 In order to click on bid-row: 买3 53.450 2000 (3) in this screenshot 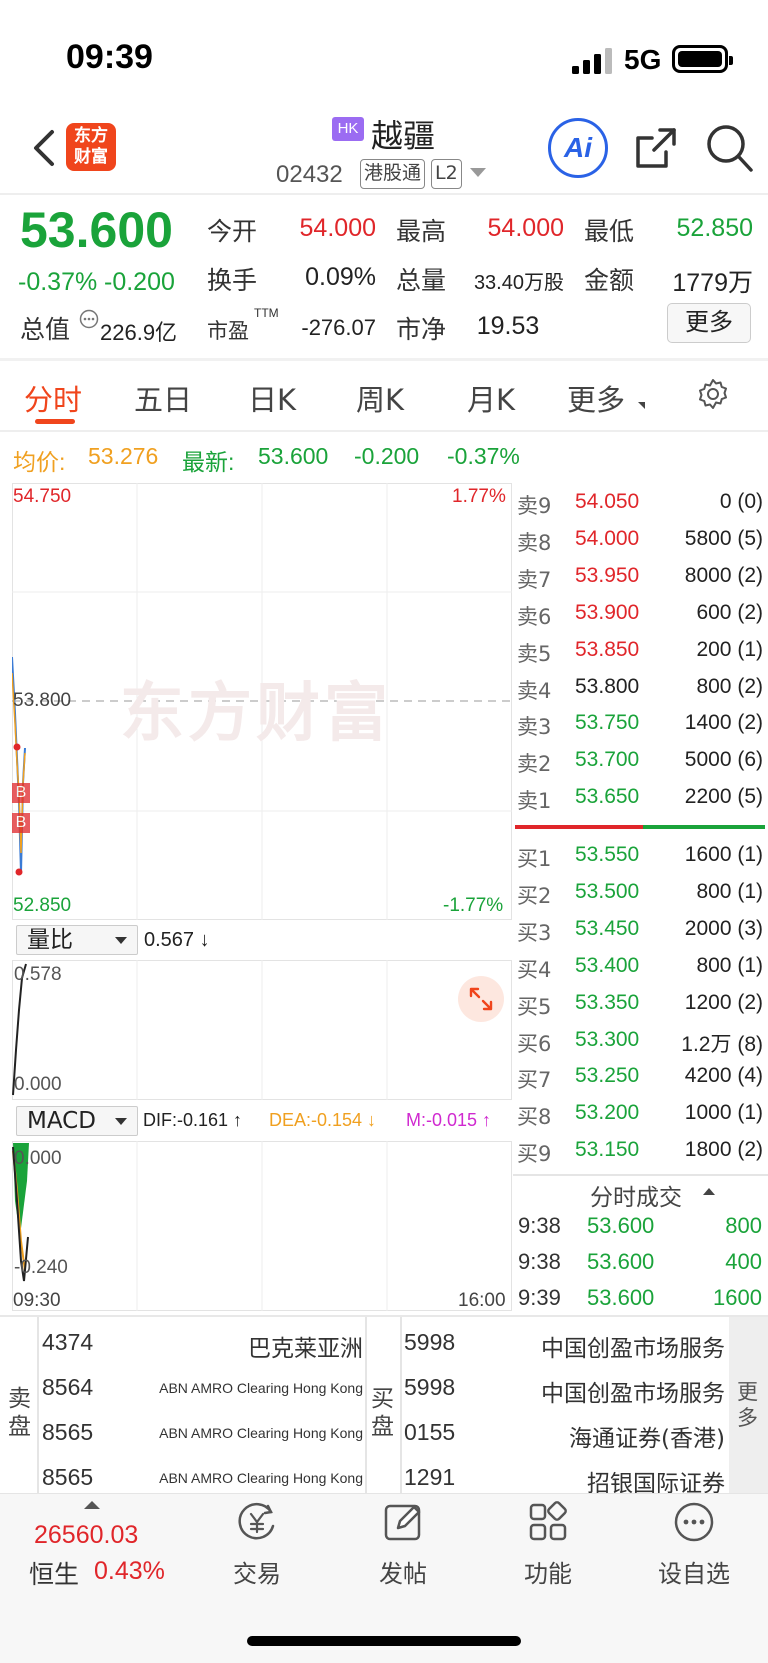, I will do `click(641, 935)`.